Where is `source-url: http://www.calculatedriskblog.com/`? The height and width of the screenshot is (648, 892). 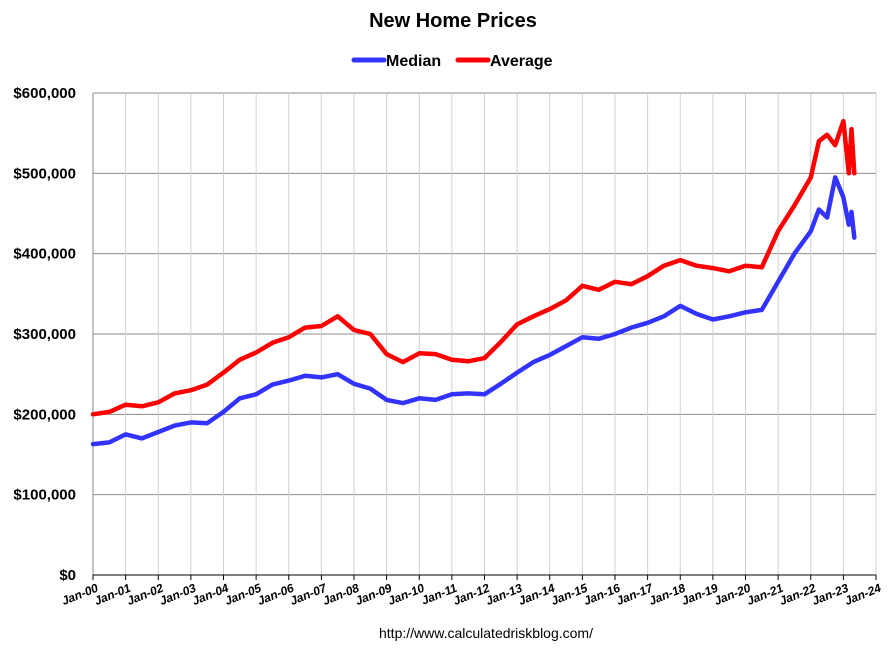 source-url: http://www.calculatedriskblog.com/ is located at coordinates (486, 633).